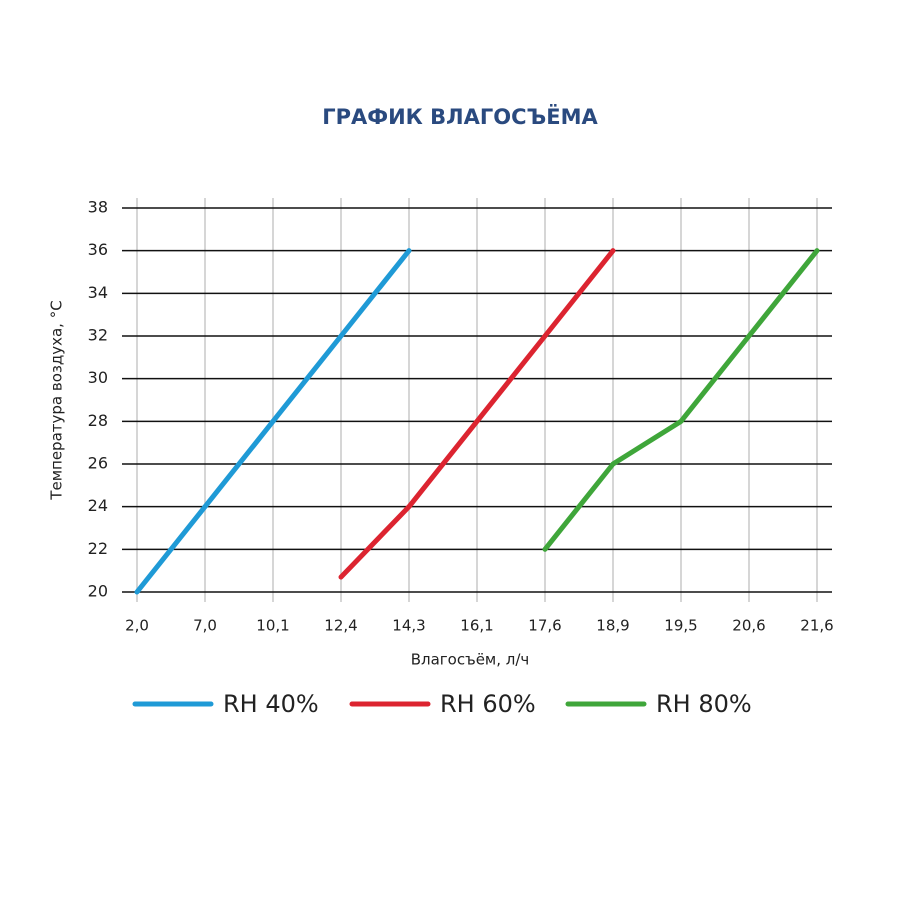 This screenshot has height=900, width=900. What do you see at coordinates (488, 704) in the screenshot?
I see `legend-label: RH 60%` at bounding box center [488, 704].